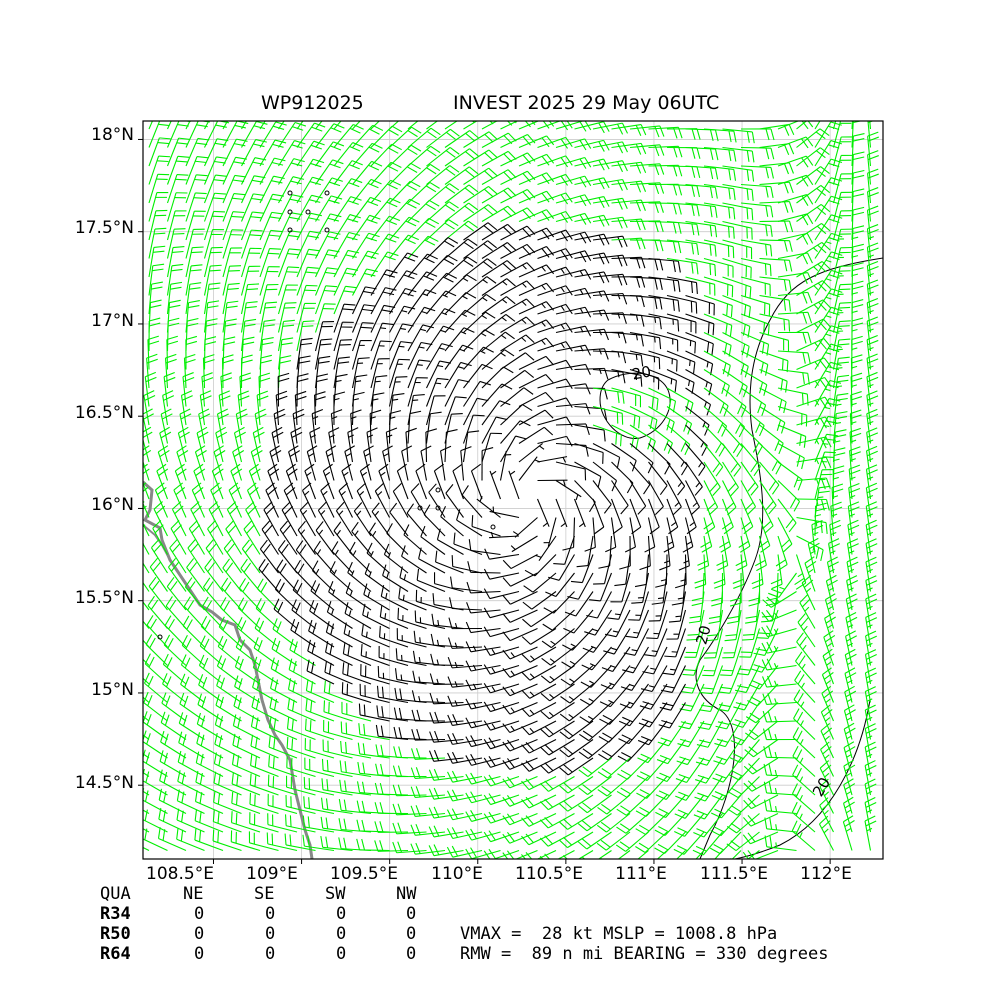 Image resolution: width=1000 pixels, height=1000 pixels. What do you see at coordinates (112, 321) in the screenshot?
I see `lat-label: 17°N` at bounding box center [112, 321].